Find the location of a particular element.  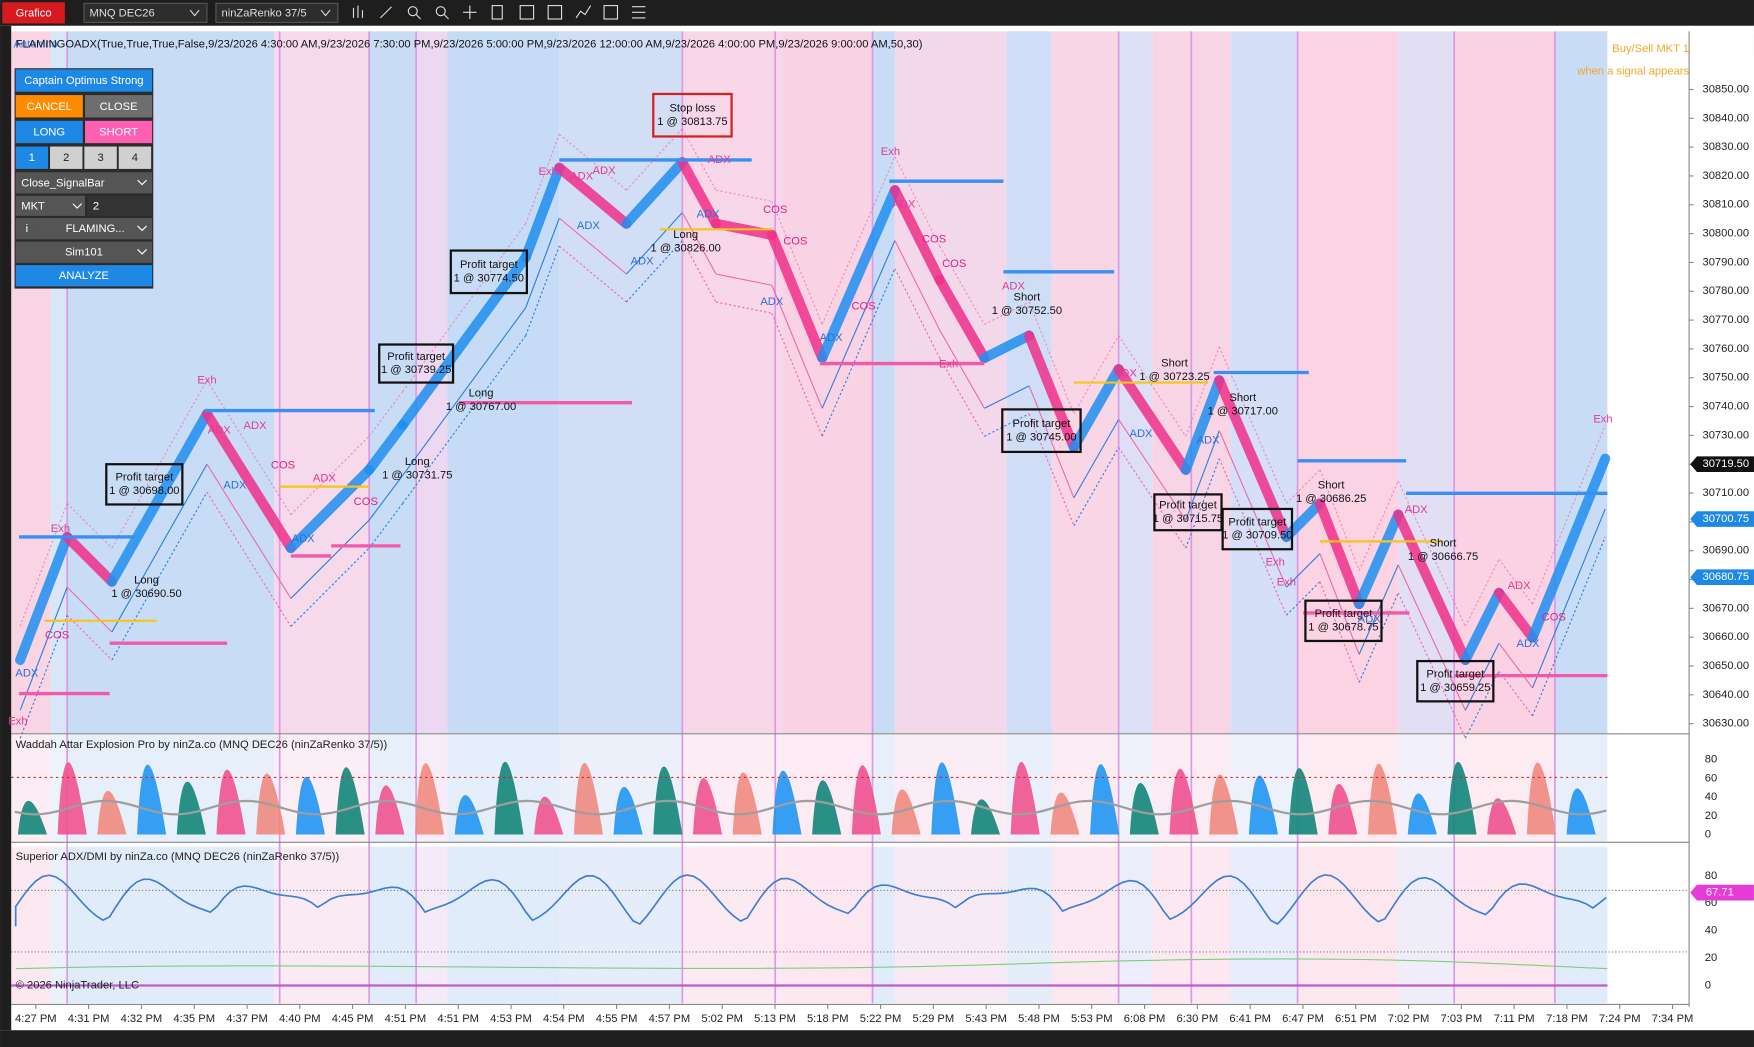

bar-type-select is located at coordinates (277, 12).